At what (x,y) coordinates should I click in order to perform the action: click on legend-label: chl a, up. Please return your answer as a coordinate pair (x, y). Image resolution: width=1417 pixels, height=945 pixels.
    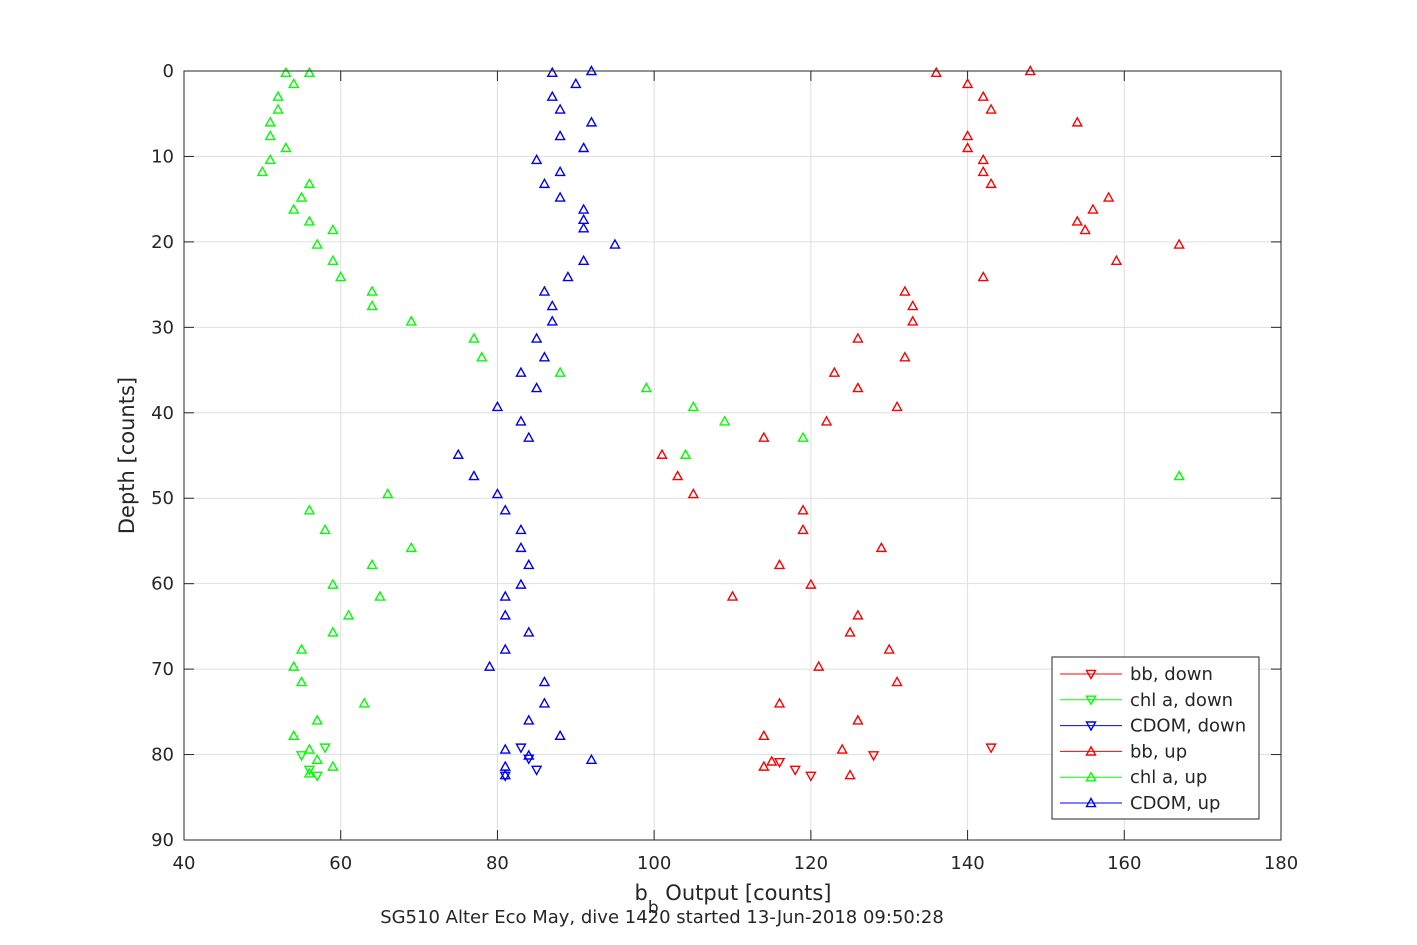
    Looking at the image, I should click on (1168, 777).